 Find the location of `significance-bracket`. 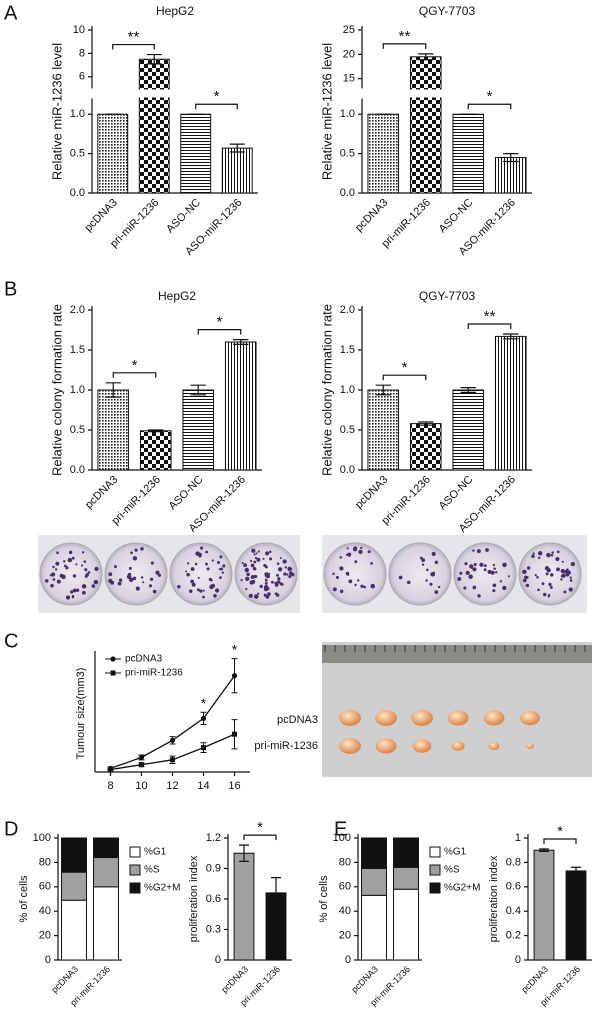

significance-bracket is located at coordinates (404, 46).